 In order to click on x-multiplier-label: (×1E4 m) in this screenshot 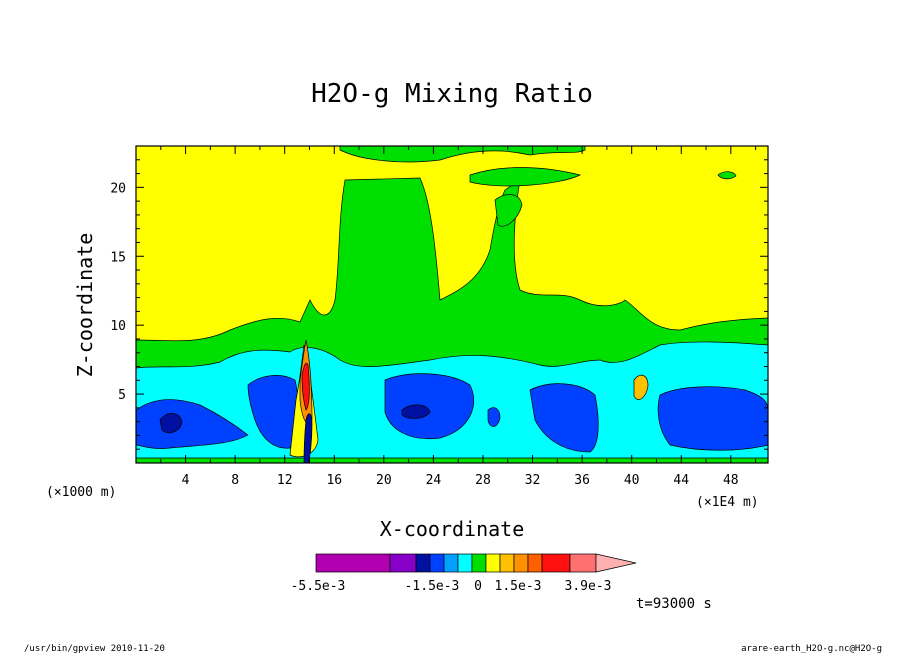, I will do `click(727, 502)`.